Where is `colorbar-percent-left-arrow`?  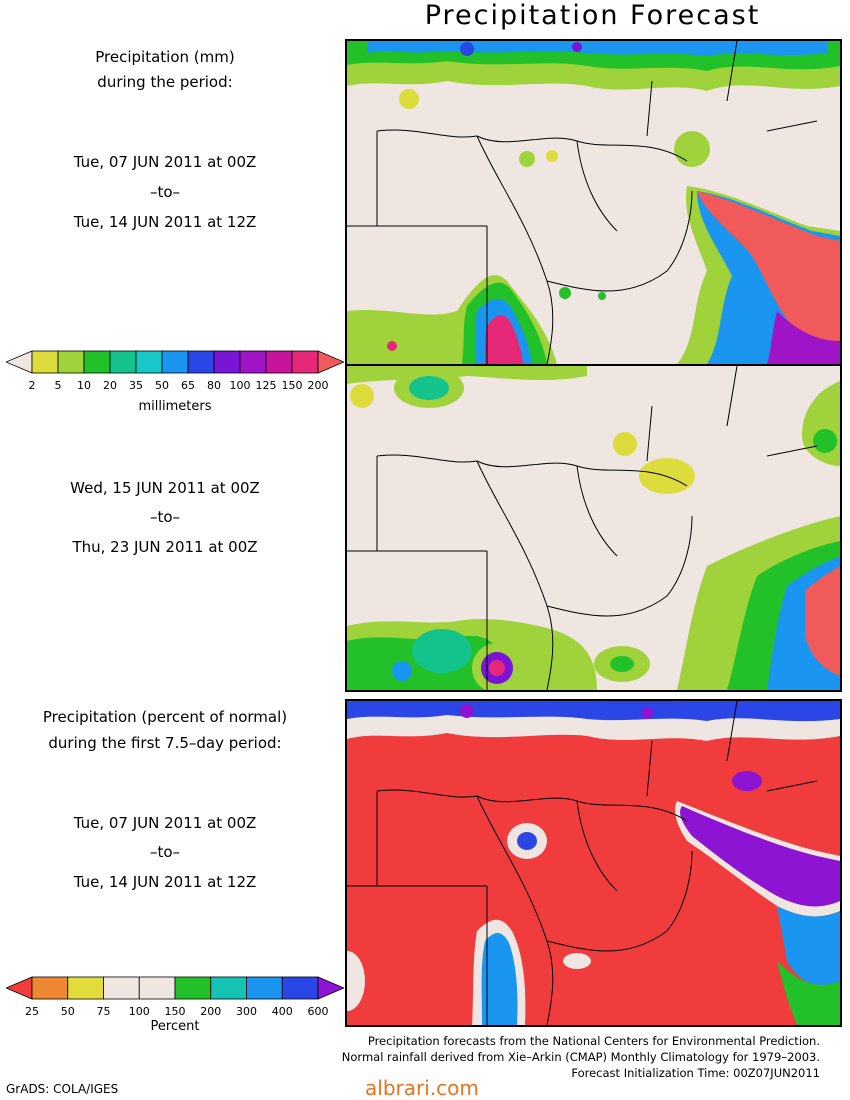 colorbar-percent-left-arrow is located at coordinates (18, 988).